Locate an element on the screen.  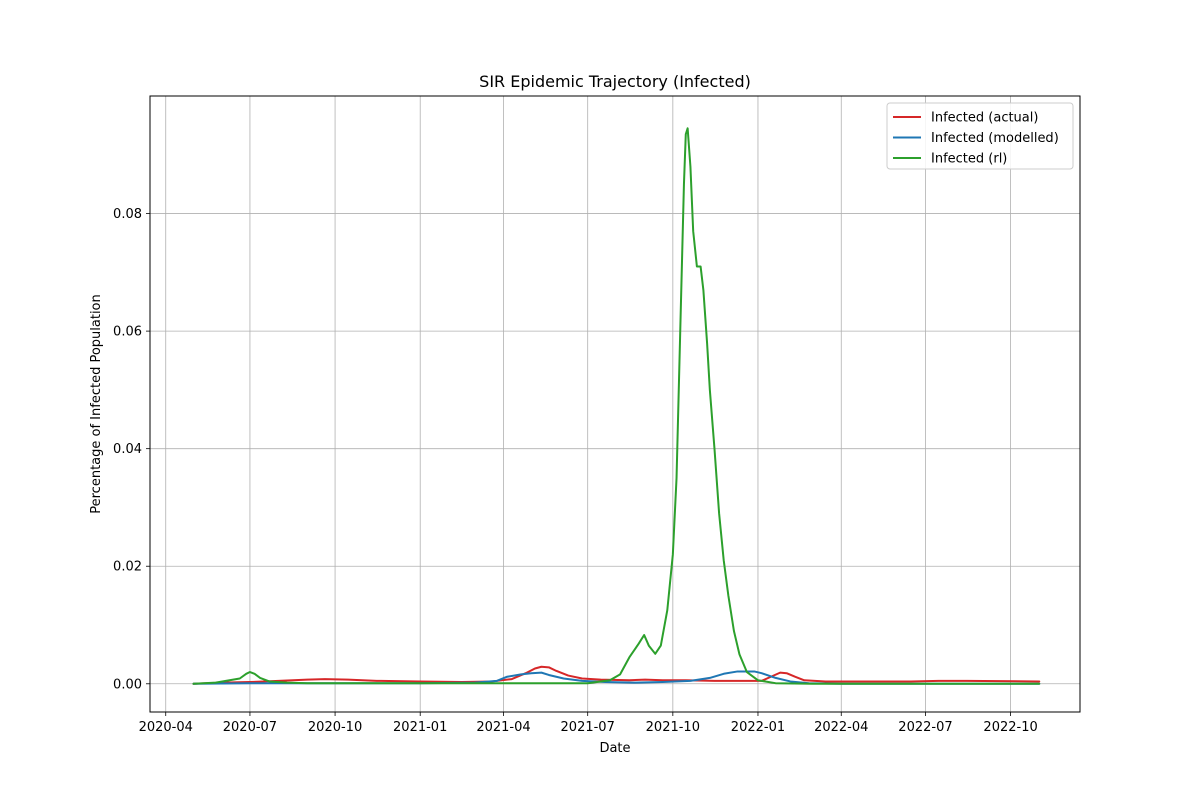
x-tick-label: 2022-07 is located at coordinates (925, 727).